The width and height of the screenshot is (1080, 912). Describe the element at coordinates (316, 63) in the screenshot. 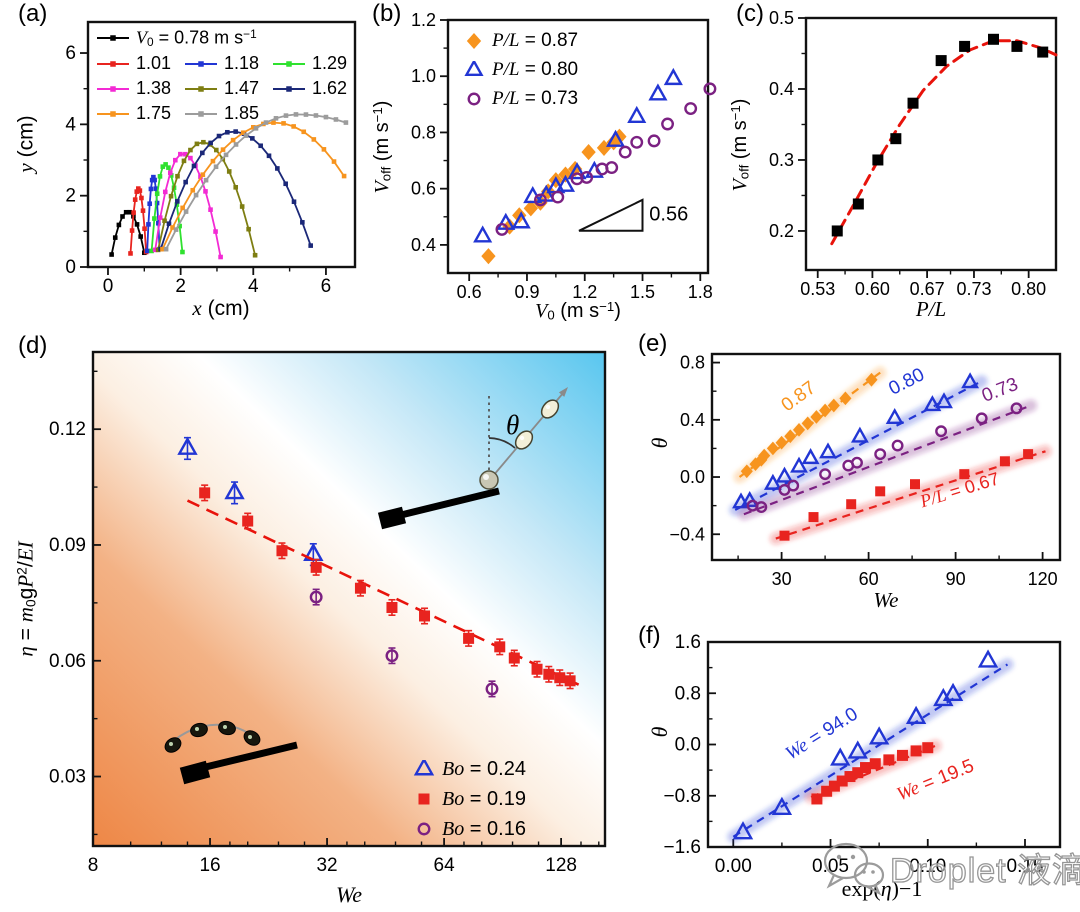

I see `legend-item: 1.29` at that location.